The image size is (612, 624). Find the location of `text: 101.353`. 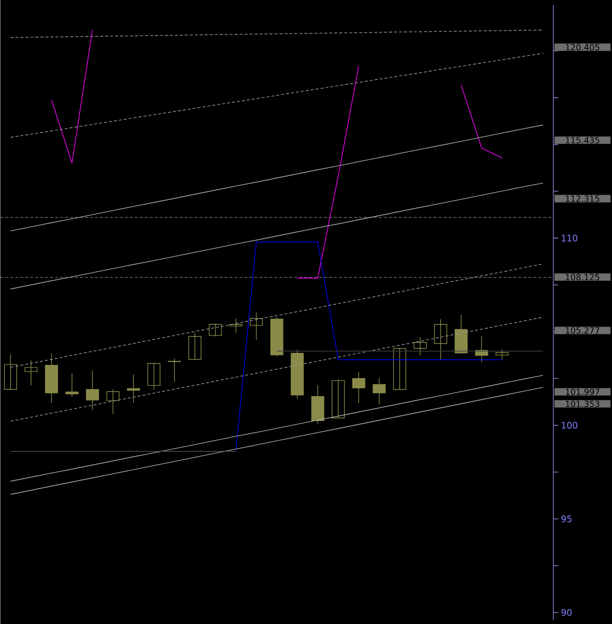

text: 101.353 is located at coordinates (583, 404).